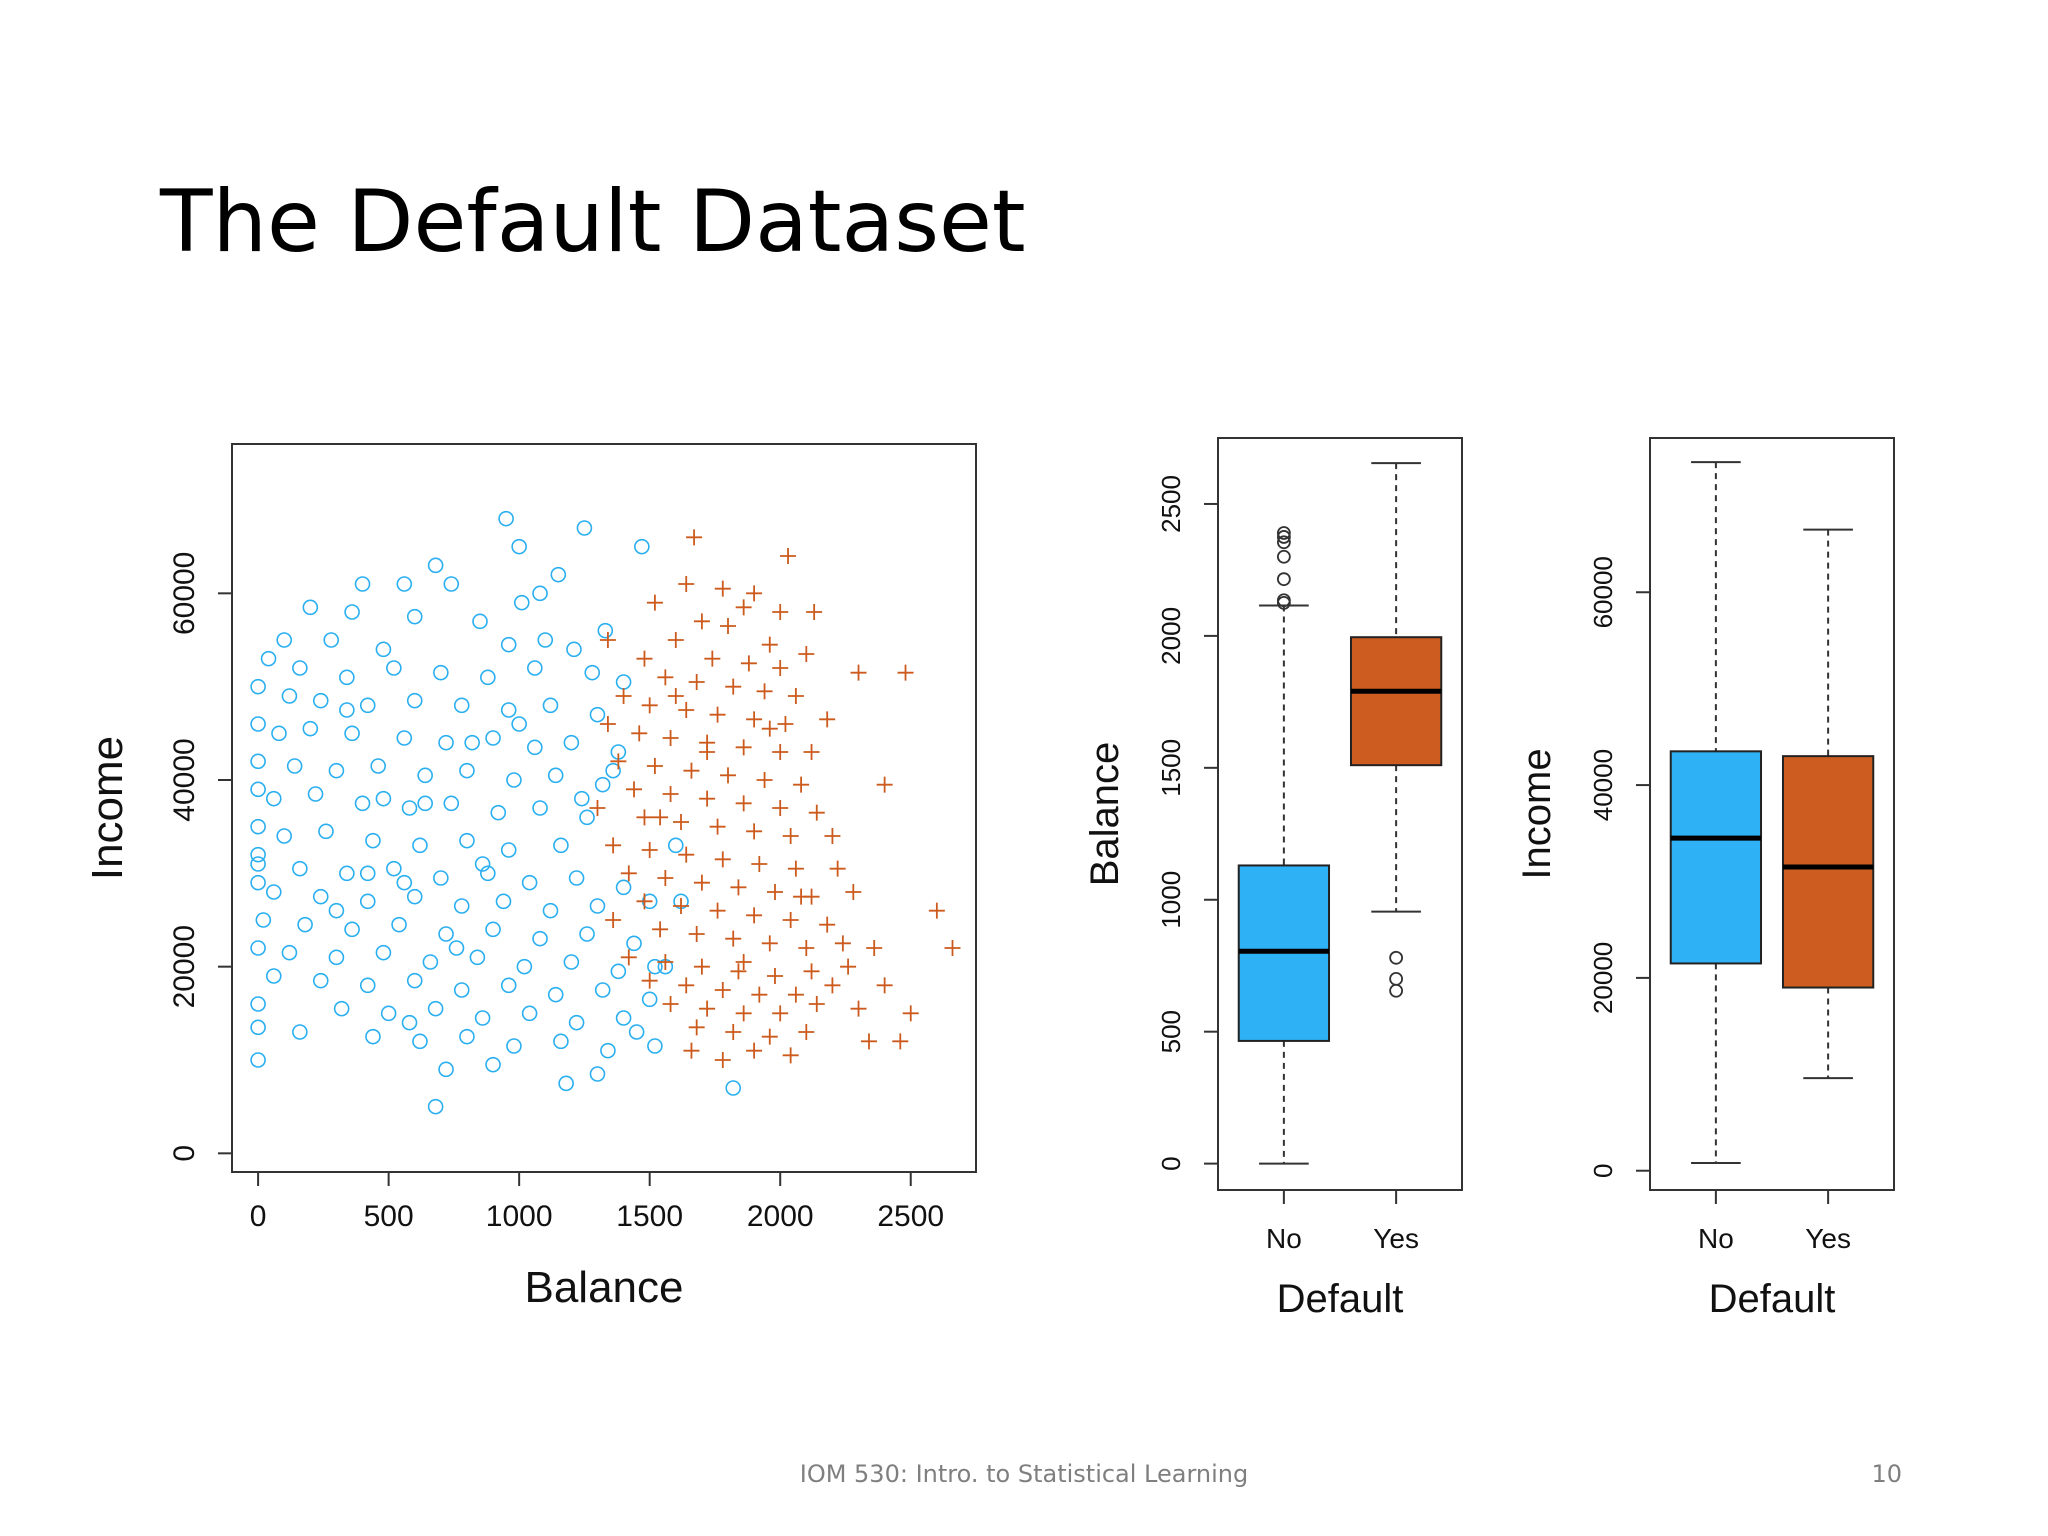  Describe the element at coordinates (1171, 504) in the screenshot. I see `balance-y-tick-label: 2500` at that location.